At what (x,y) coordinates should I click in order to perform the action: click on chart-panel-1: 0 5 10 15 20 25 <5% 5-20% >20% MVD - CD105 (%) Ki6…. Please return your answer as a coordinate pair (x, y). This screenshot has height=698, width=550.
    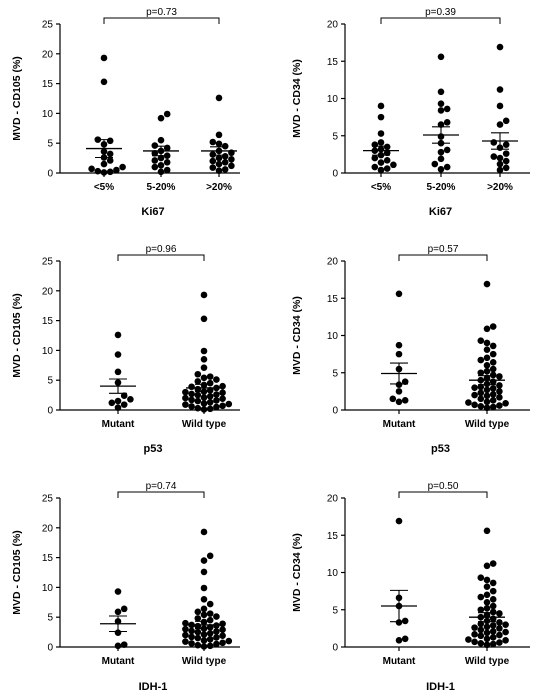
    Looking at the image, I should click on (125, 112).